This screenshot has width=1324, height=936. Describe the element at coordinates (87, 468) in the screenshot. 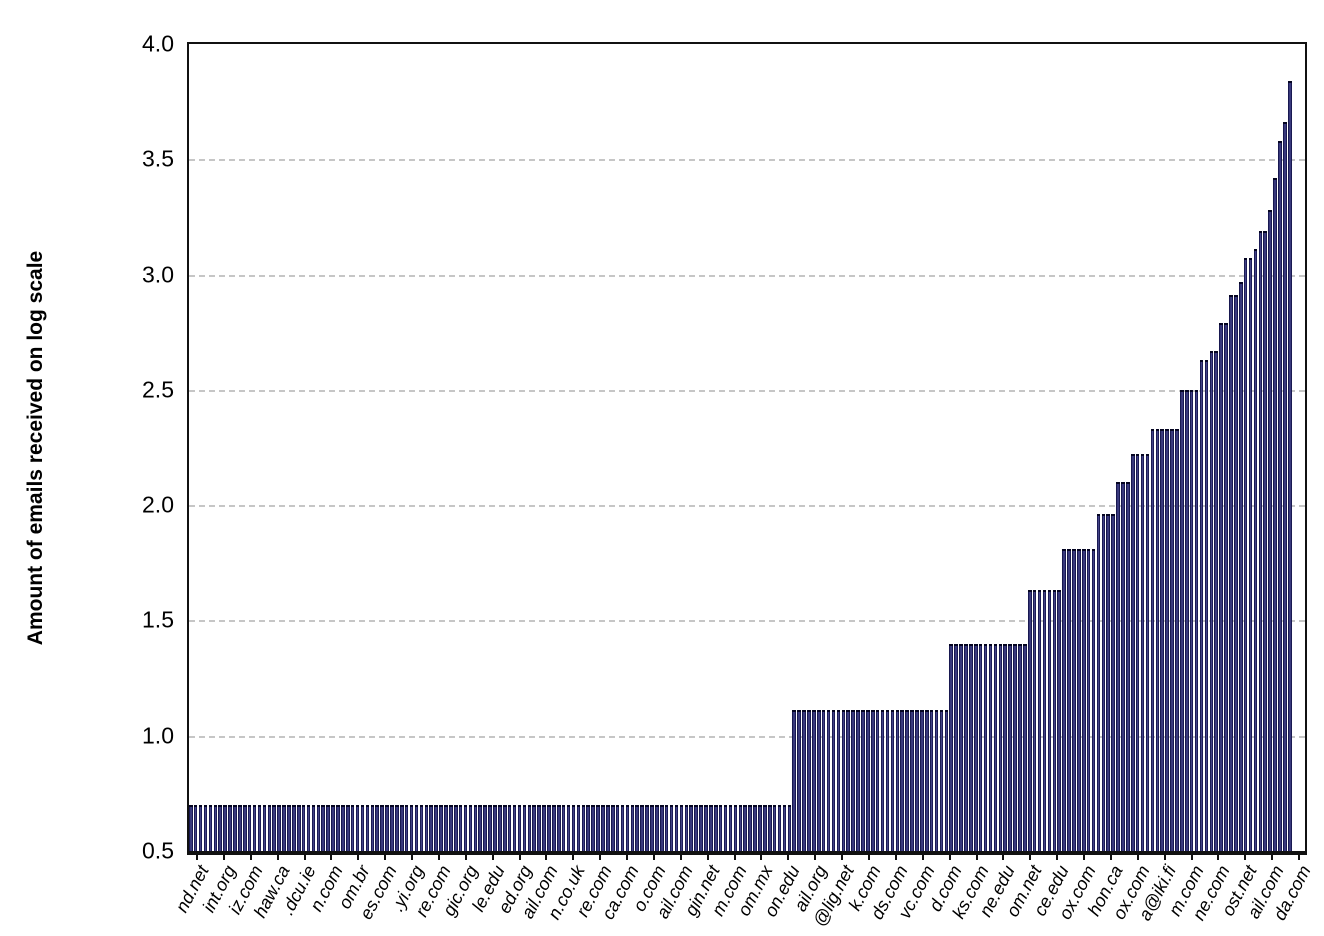

I see `y-axis-tick-labels: 4.0 3.5 3.0 2.5 2.0 1.5 1.0 0.5` at that location.